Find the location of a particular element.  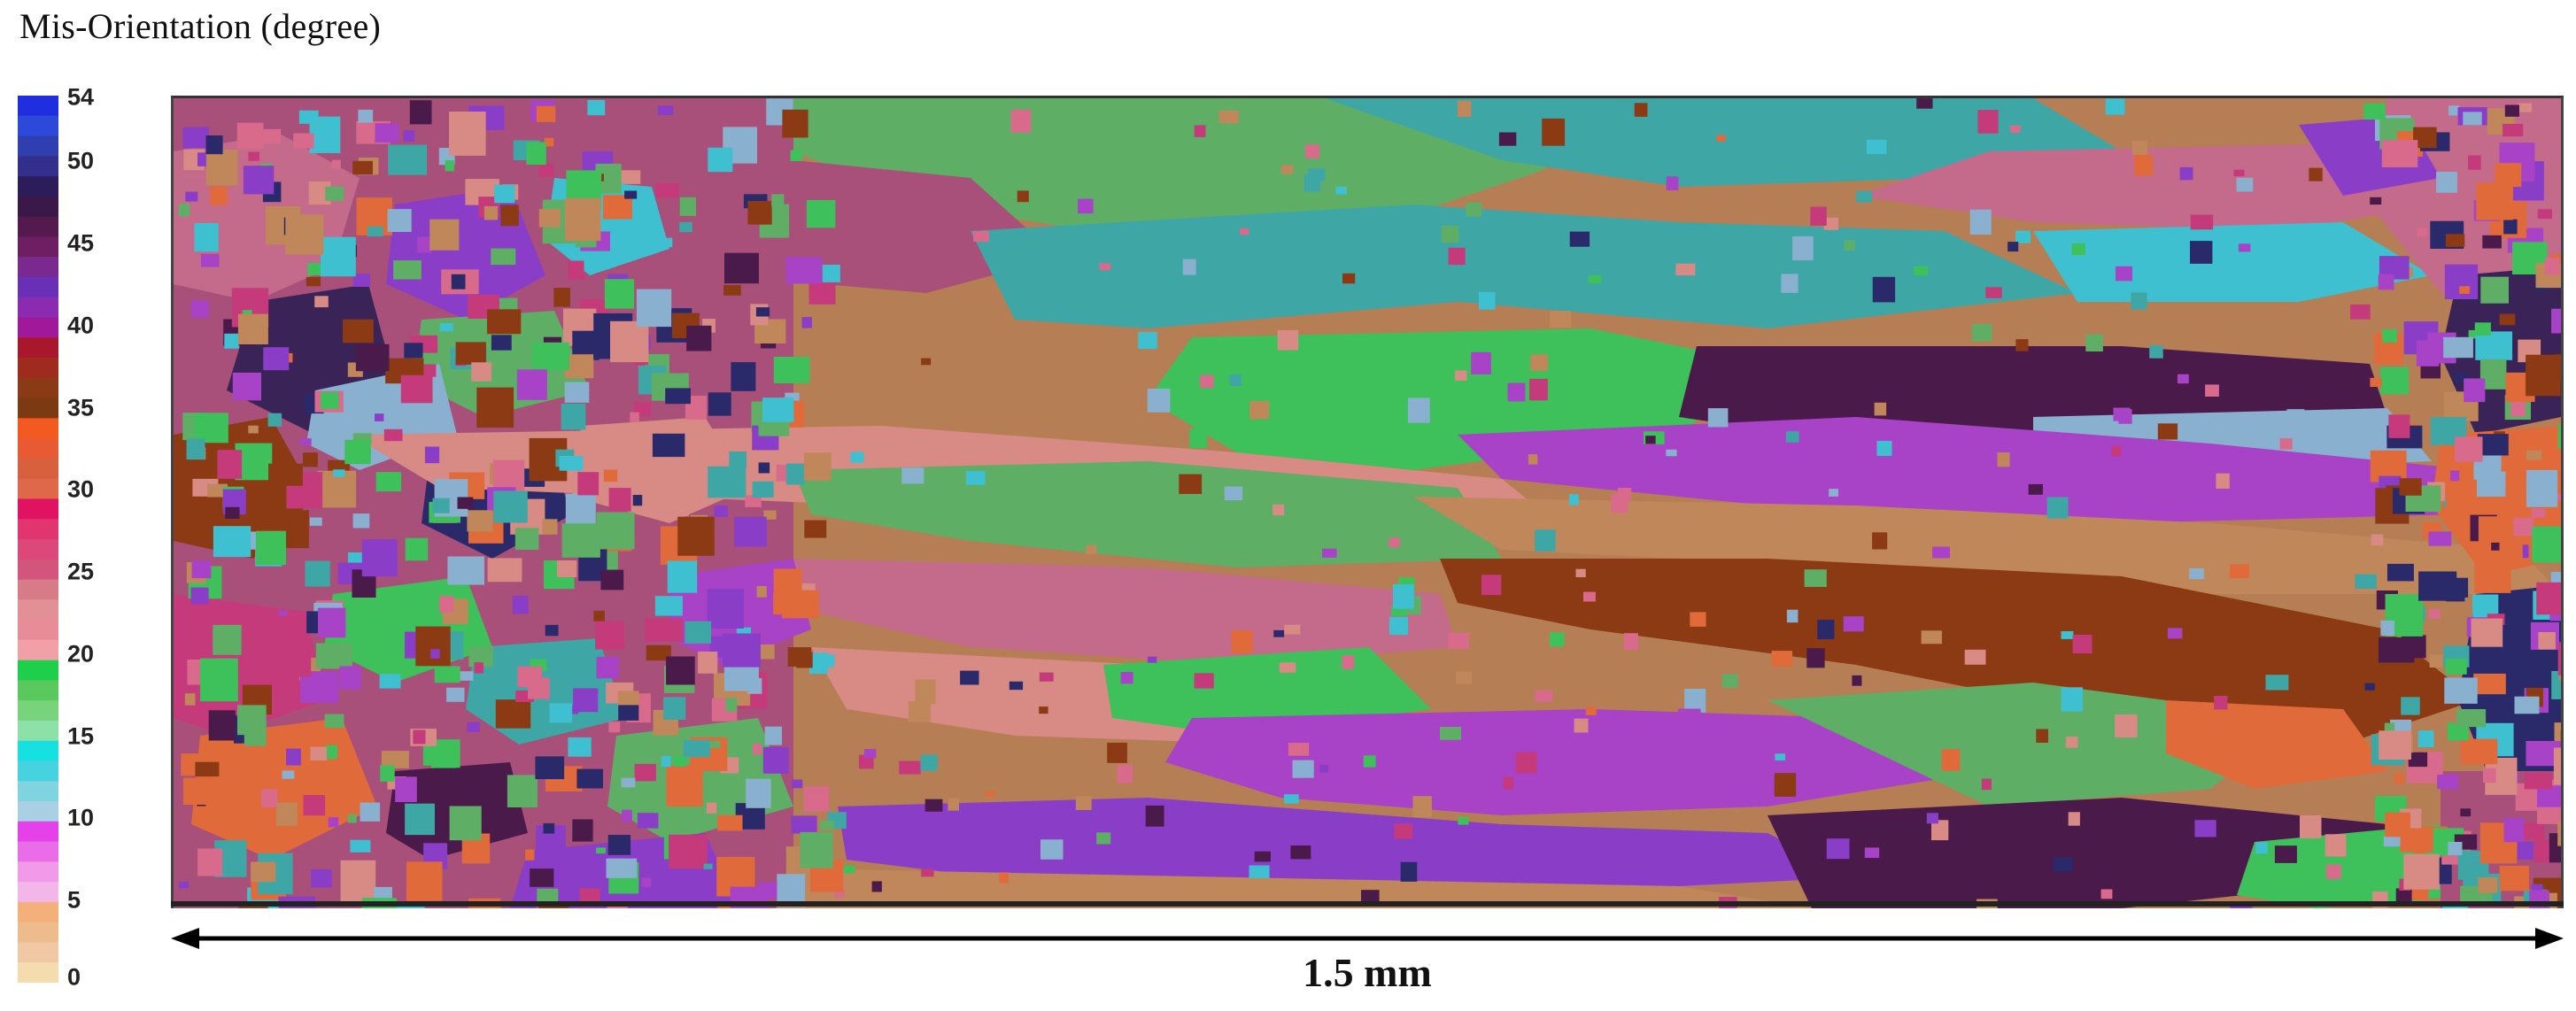

colorbar-tick-label: 45 is located at coordinates (81, 243).